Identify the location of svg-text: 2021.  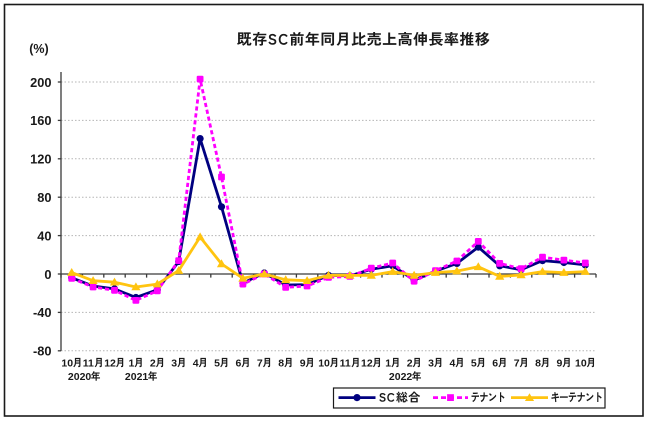
(137, 377).